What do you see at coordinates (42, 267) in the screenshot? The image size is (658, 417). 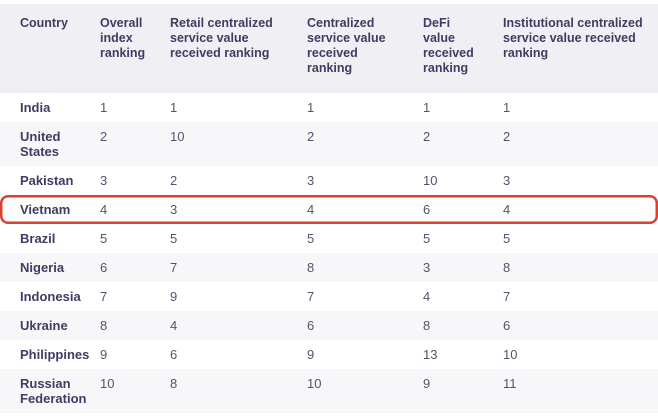 I see `country-cell: Nigeria` at bounding box center [42, 267].